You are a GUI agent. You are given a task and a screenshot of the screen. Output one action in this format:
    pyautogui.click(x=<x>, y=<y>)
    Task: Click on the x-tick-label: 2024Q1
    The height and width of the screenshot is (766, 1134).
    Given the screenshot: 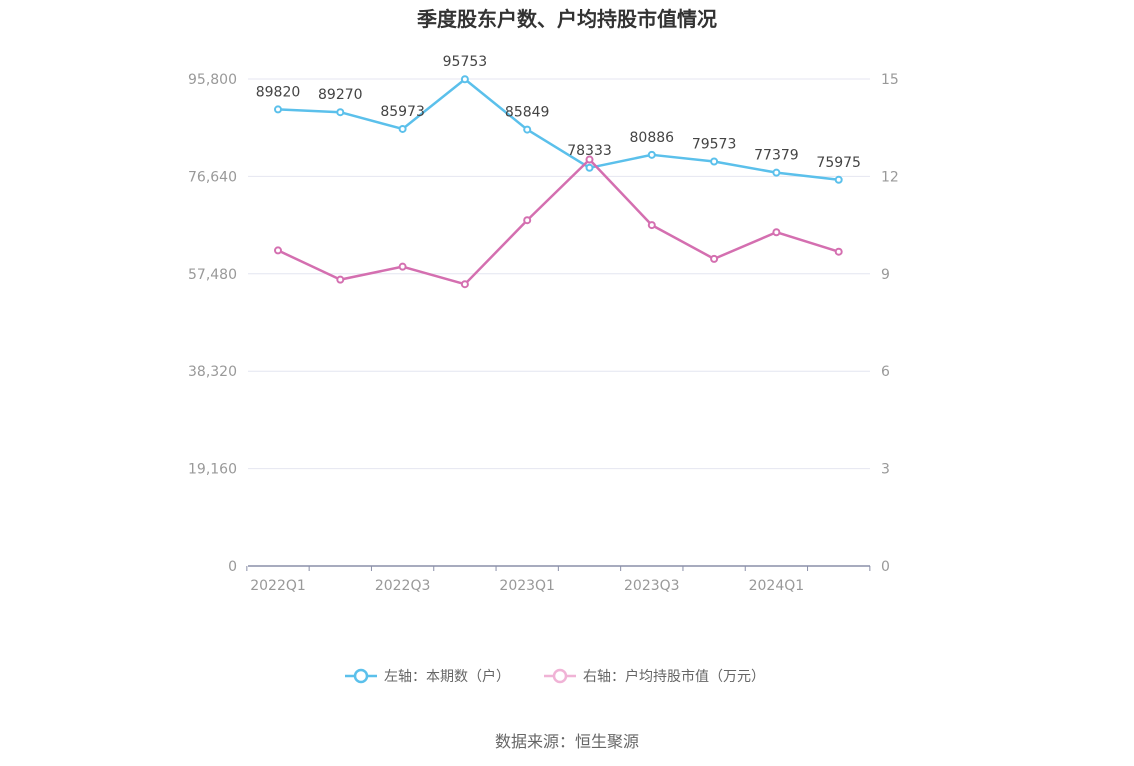 What is the action you would take?
    pyautogui.click(x=777, y=586)
    